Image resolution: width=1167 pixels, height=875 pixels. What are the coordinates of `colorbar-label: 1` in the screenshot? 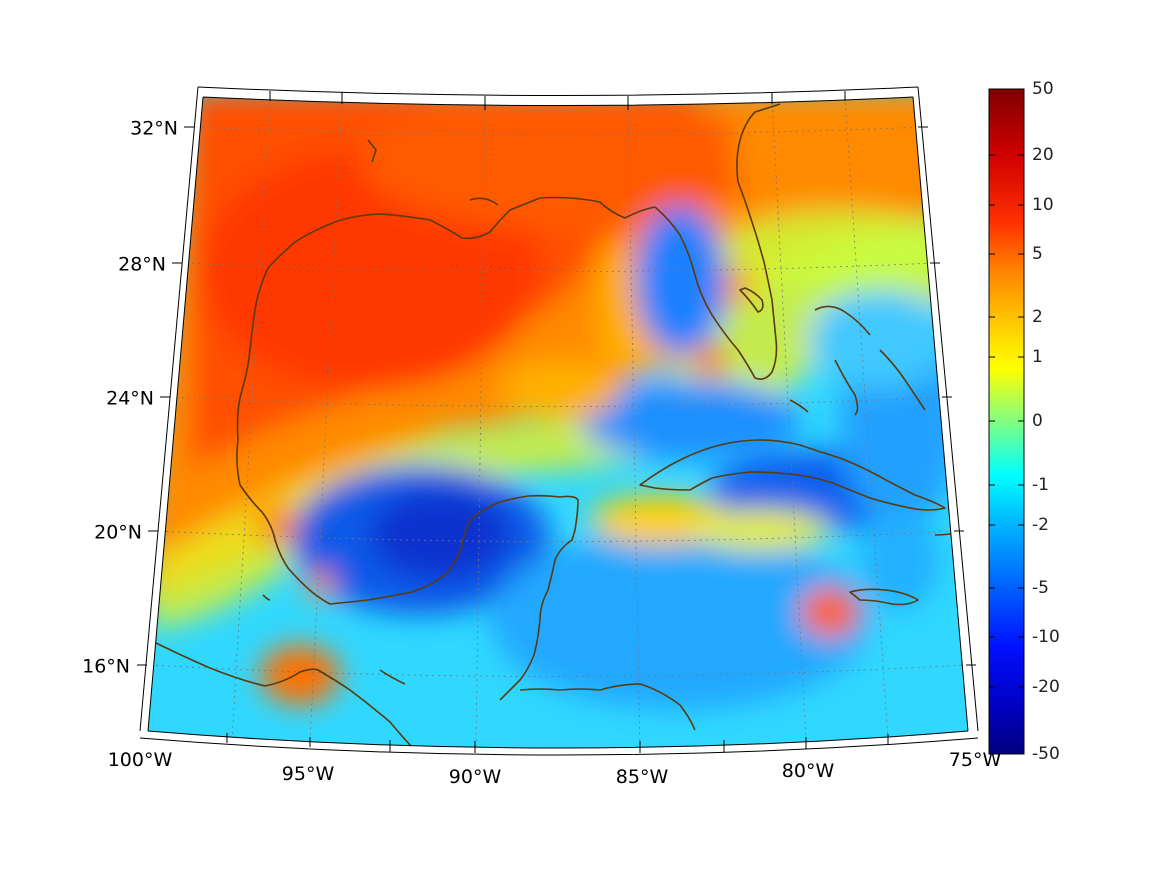 It's located at (1037, 357).